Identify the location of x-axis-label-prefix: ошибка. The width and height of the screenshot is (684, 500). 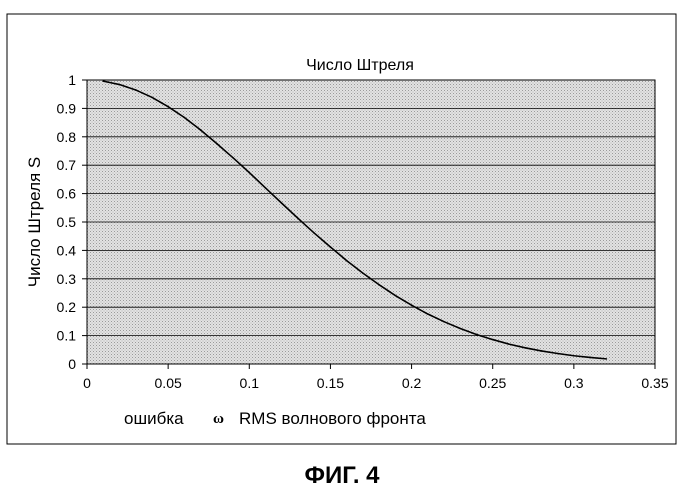
(154, 418).